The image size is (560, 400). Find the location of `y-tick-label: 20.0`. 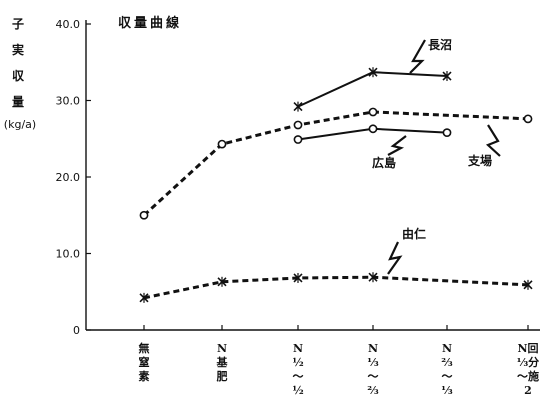

y-tick-label: 20.0 is located at coordinates (68, 177).